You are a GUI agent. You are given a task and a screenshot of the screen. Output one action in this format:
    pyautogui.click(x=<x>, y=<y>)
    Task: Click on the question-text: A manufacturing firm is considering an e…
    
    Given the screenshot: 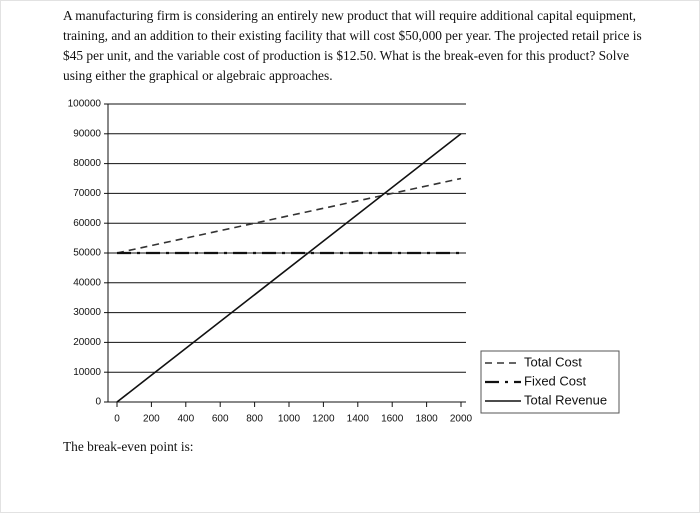 What is the action you would take?
    pyautogui.click(x=352, y=45)
    